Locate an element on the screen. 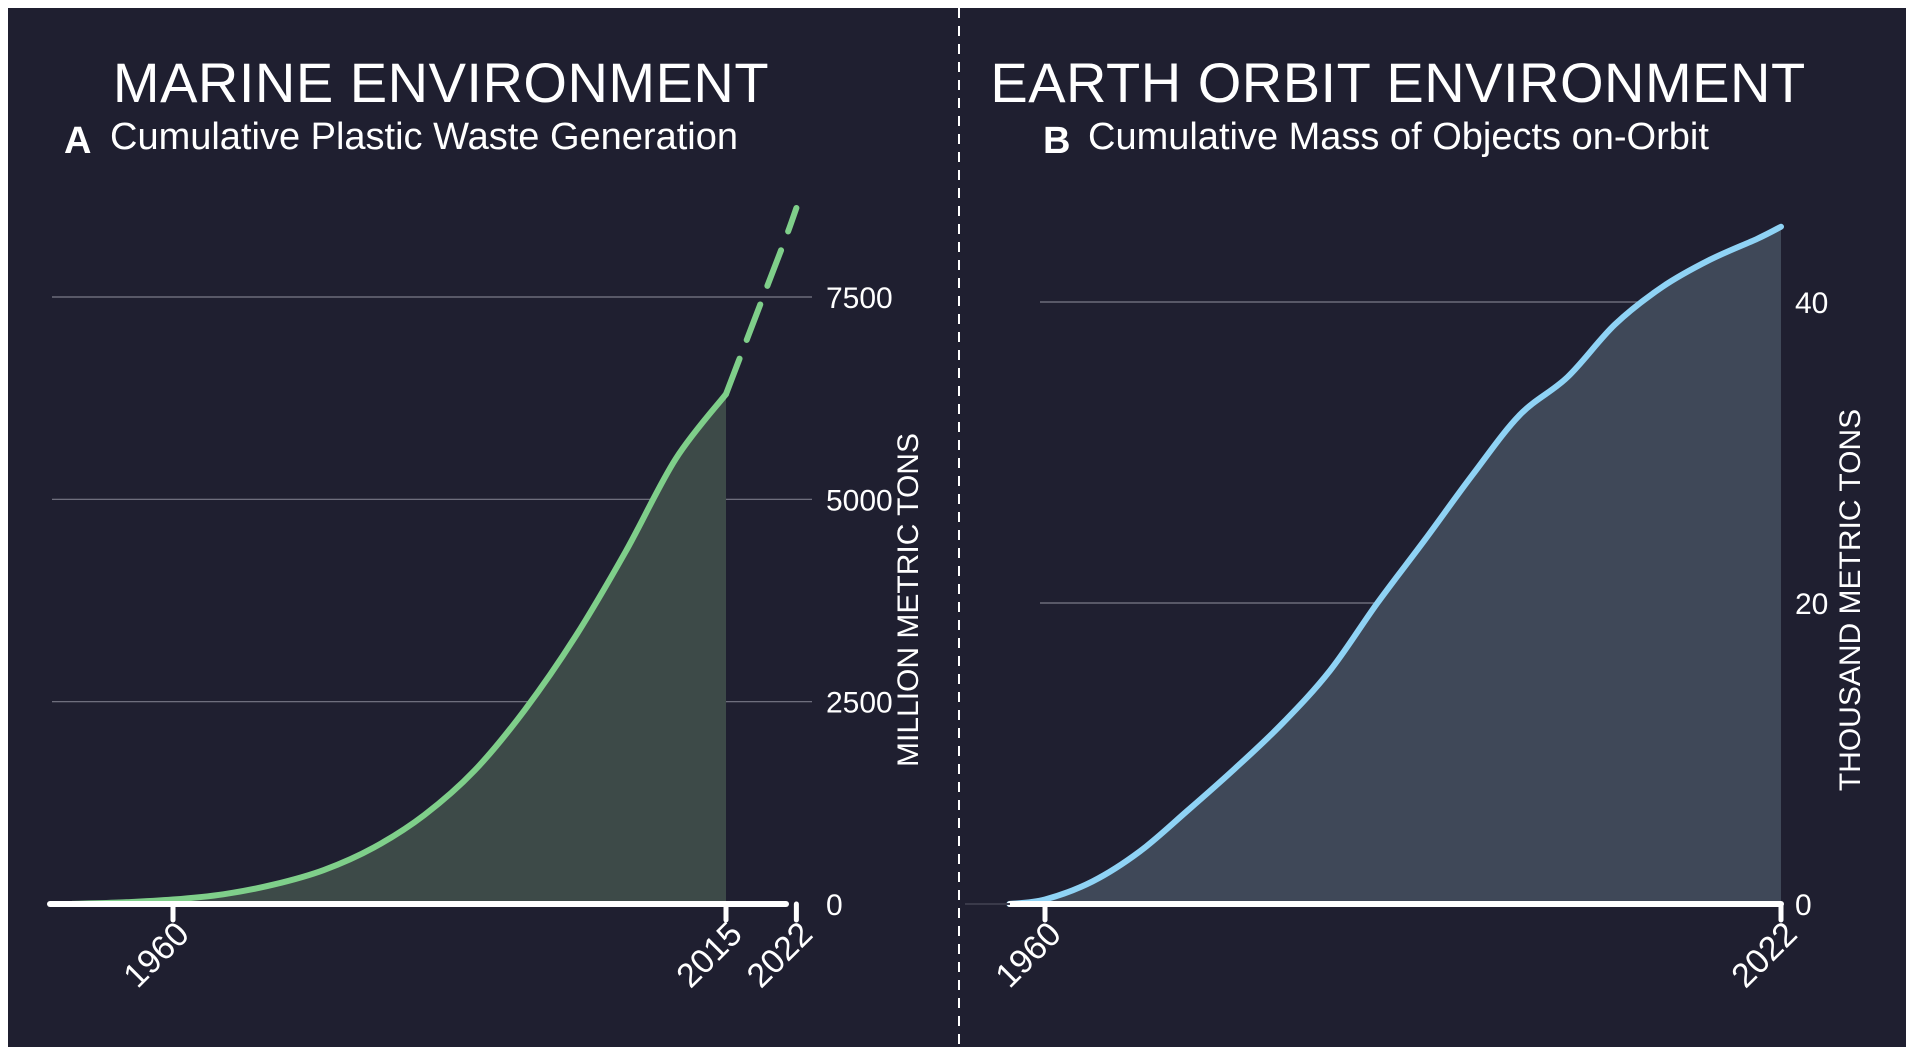 The width and height of the screenshot is (1914, 1055). plastic-y-axis-label: MILLION METRIC TONS is located at coordinates (908, 600).